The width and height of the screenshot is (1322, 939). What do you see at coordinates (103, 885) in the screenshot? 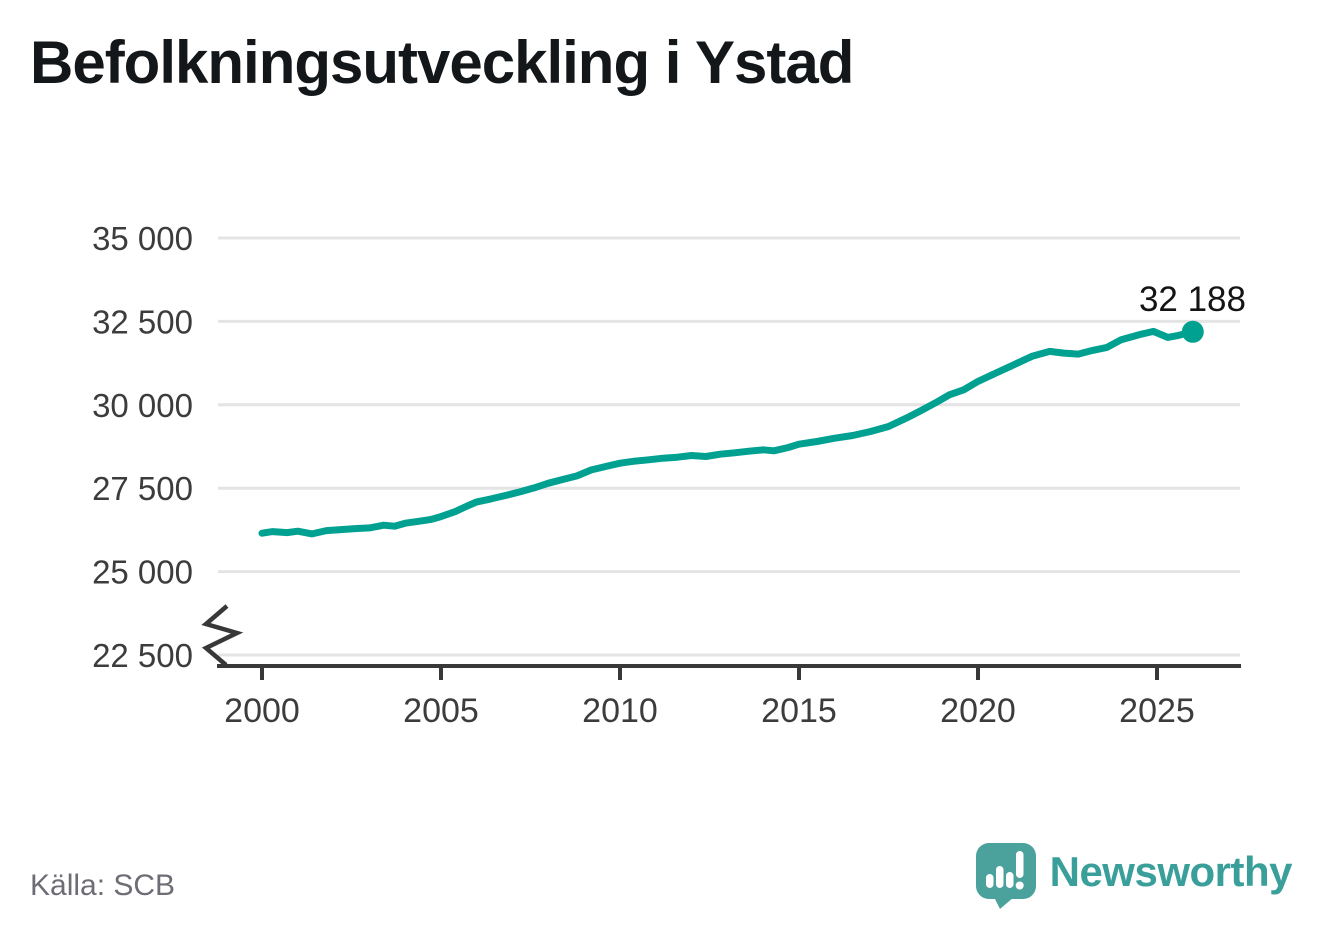
I see `source-caption: Källa: SCB` at bounding box center [103, 885].